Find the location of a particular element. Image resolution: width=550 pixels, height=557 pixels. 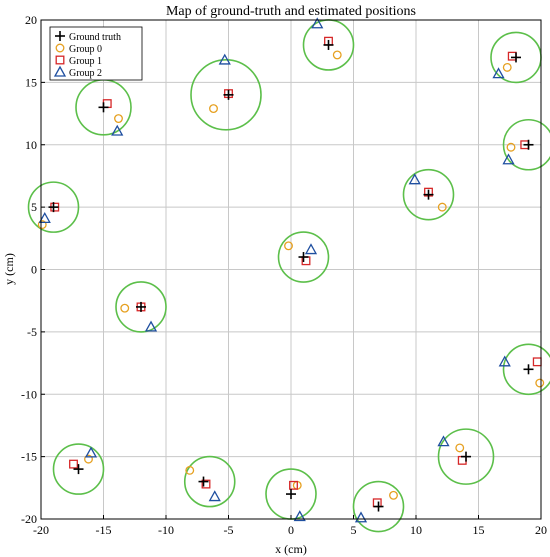

y-tick-label: 15 is located at coordinates (31, 82).